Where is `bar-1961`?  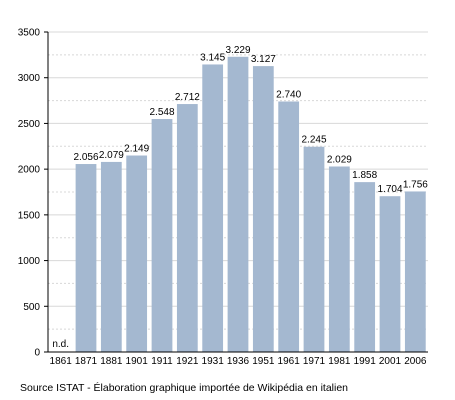 bar-1961 is located at coordinates (289, 226).